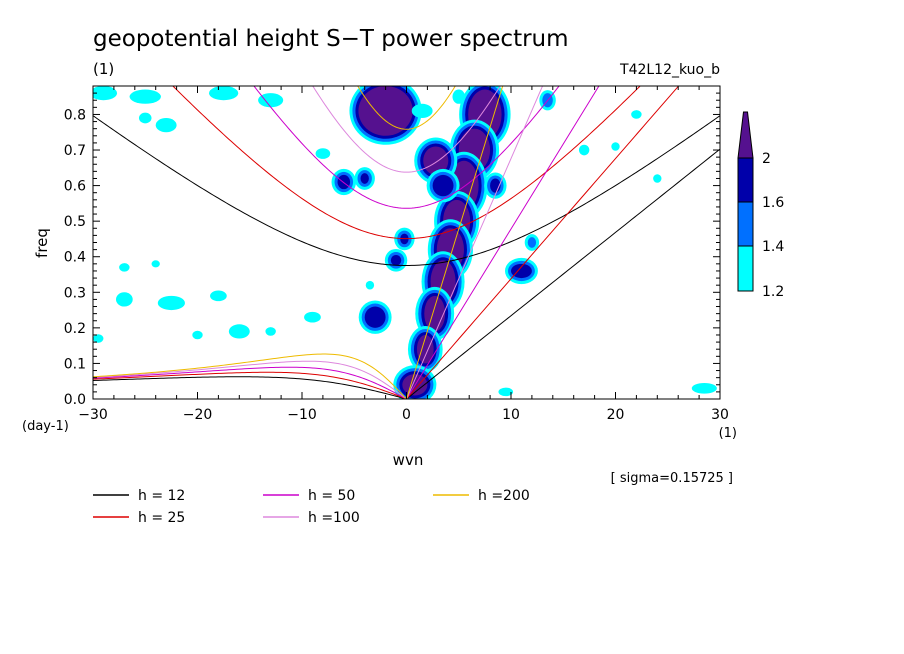  I want to click on shade-blob-27-lvl0, so click(124, 299).